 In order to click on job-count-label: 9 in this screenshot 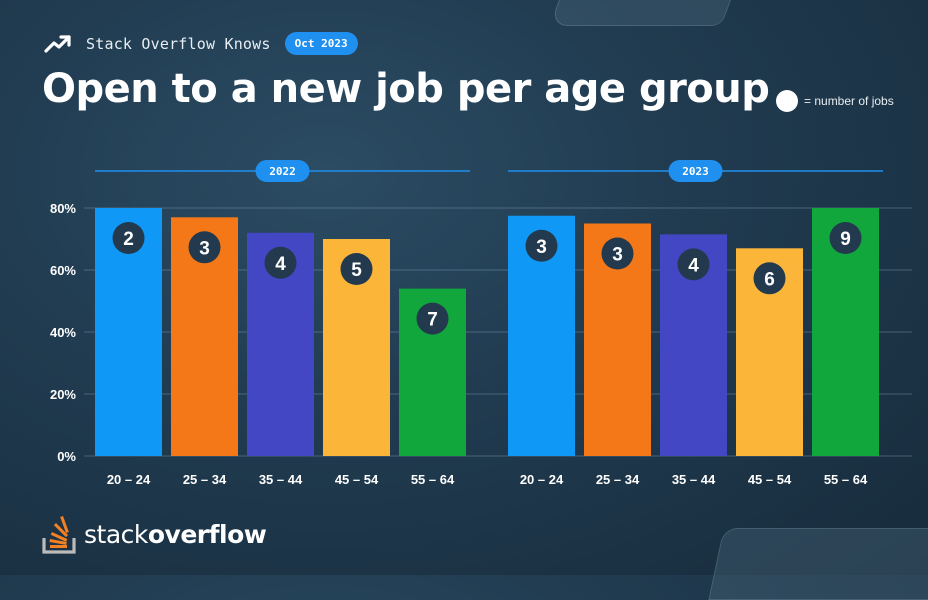, I will do `click(845, 239)`.